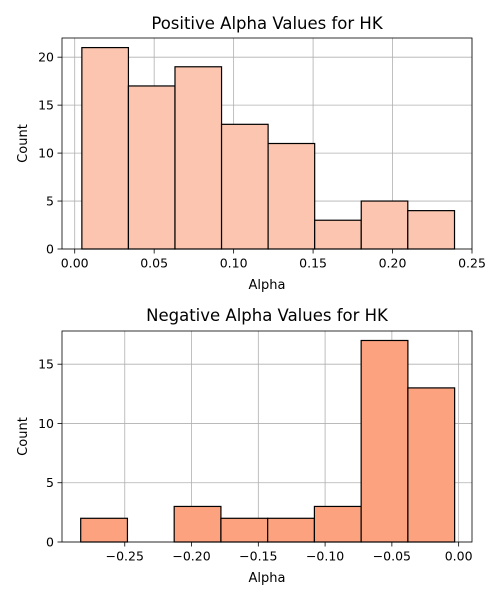  Describe the element at coordinates (258, 556) in the screenshot. I see `x-tick-label: −0.15` at that location.